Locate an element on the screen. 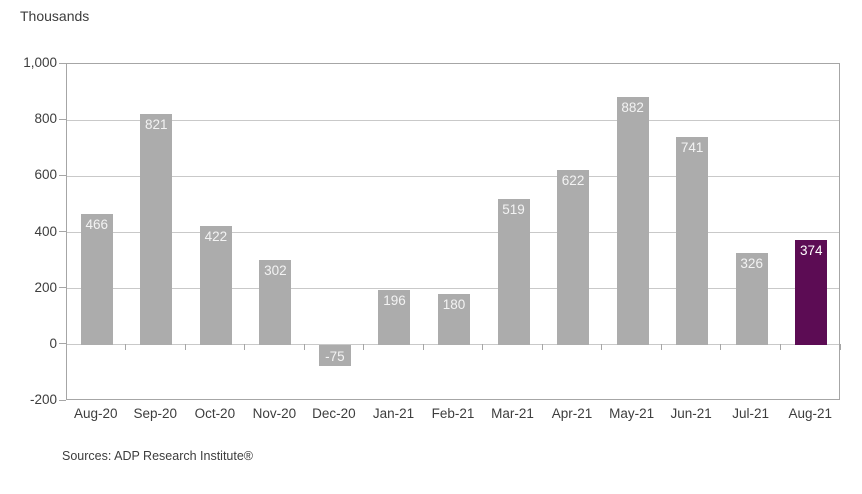 The width and height of the screenshot is (862, 494). bar-value-label: 374 is located at coordinates (811, 250).